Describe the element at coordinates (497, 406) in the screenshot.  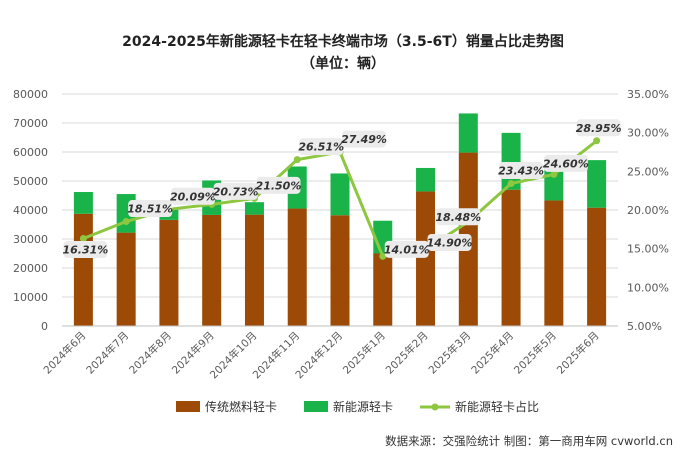
I see `legend-label-ratio: 新能源轻卡占比` at that location.